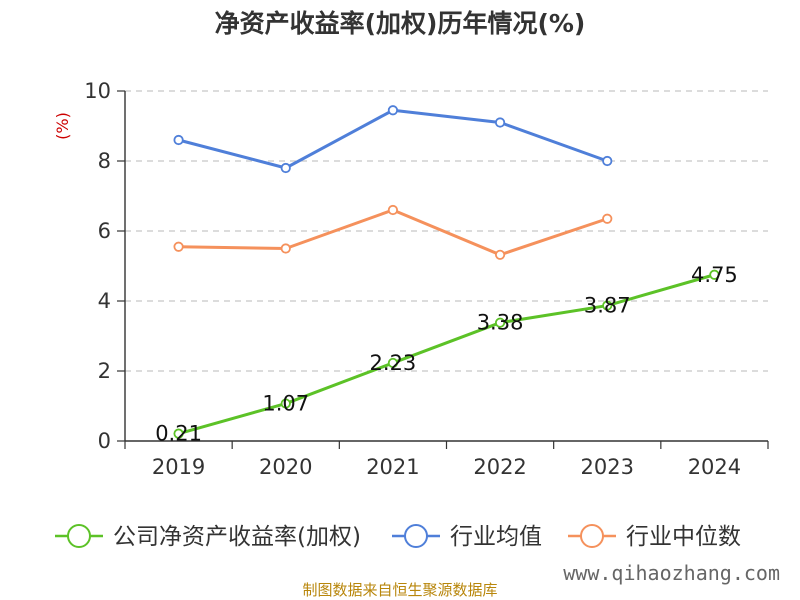 The image size is (800, 600). Describe the element at coordinates (399, 590) in the screenshot. I see `source-note: 制图数据来自恒生聚源数据库` at that location.